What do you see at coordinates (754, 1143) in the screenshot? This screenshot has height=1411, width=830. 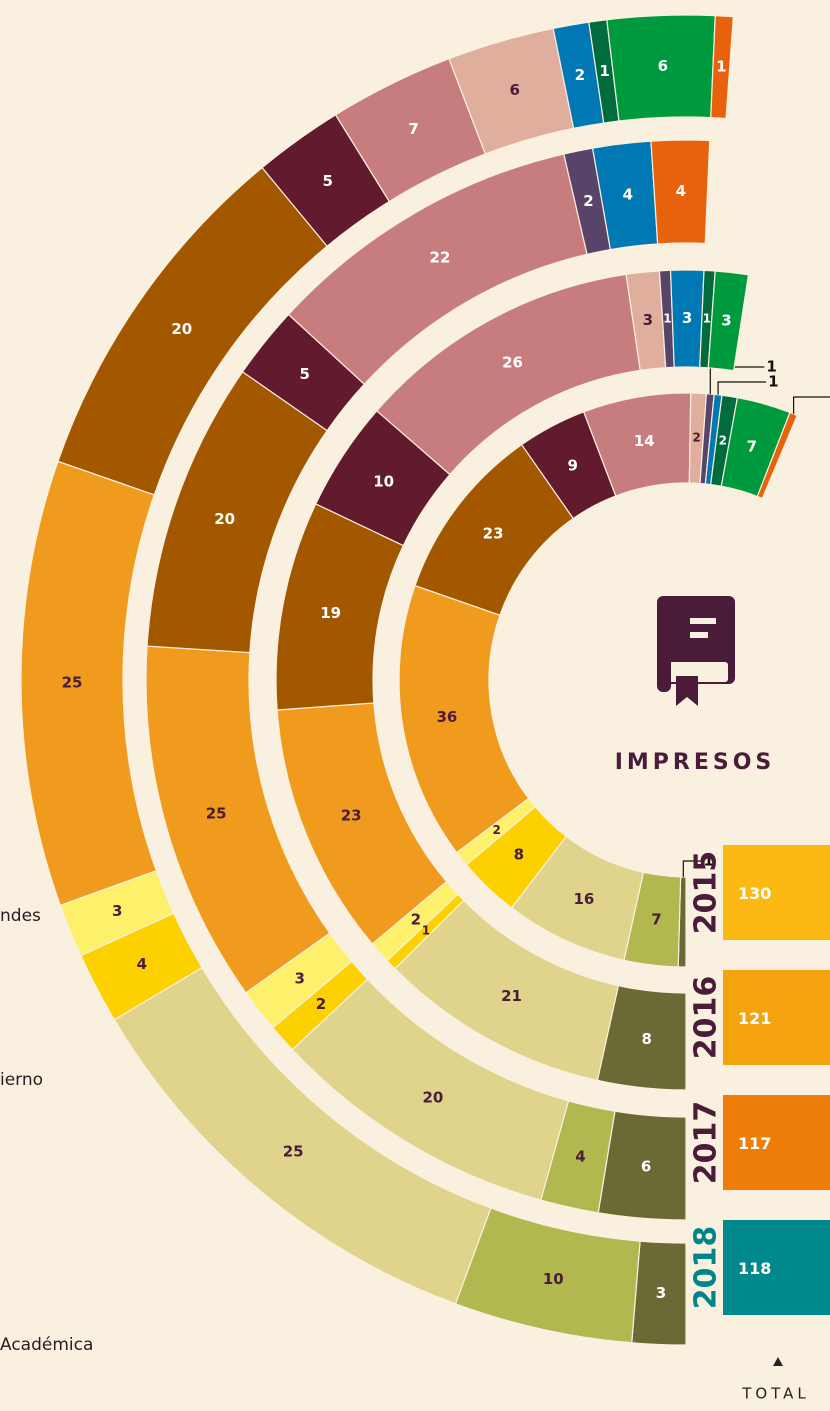 I see `total-value: 117` at bounding box center [754, 1143].